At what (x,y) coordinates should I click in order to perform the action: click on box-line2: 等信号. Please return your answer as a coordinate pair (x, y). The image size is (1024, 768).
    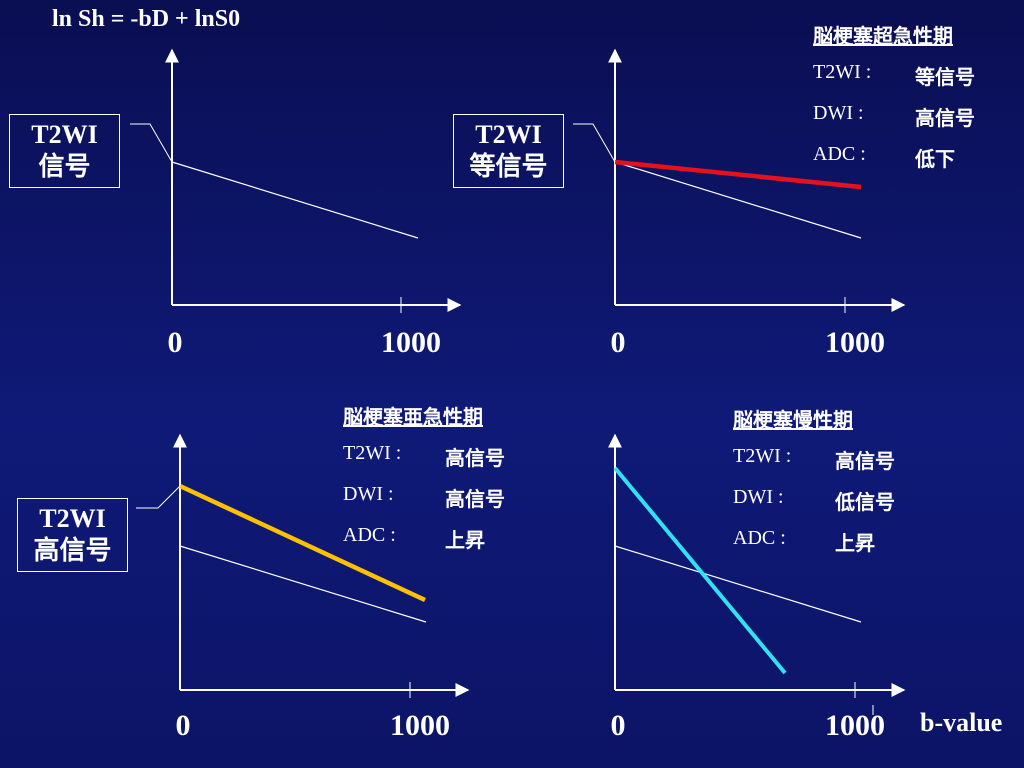
    Looking at the image, I should click on (508, 166).